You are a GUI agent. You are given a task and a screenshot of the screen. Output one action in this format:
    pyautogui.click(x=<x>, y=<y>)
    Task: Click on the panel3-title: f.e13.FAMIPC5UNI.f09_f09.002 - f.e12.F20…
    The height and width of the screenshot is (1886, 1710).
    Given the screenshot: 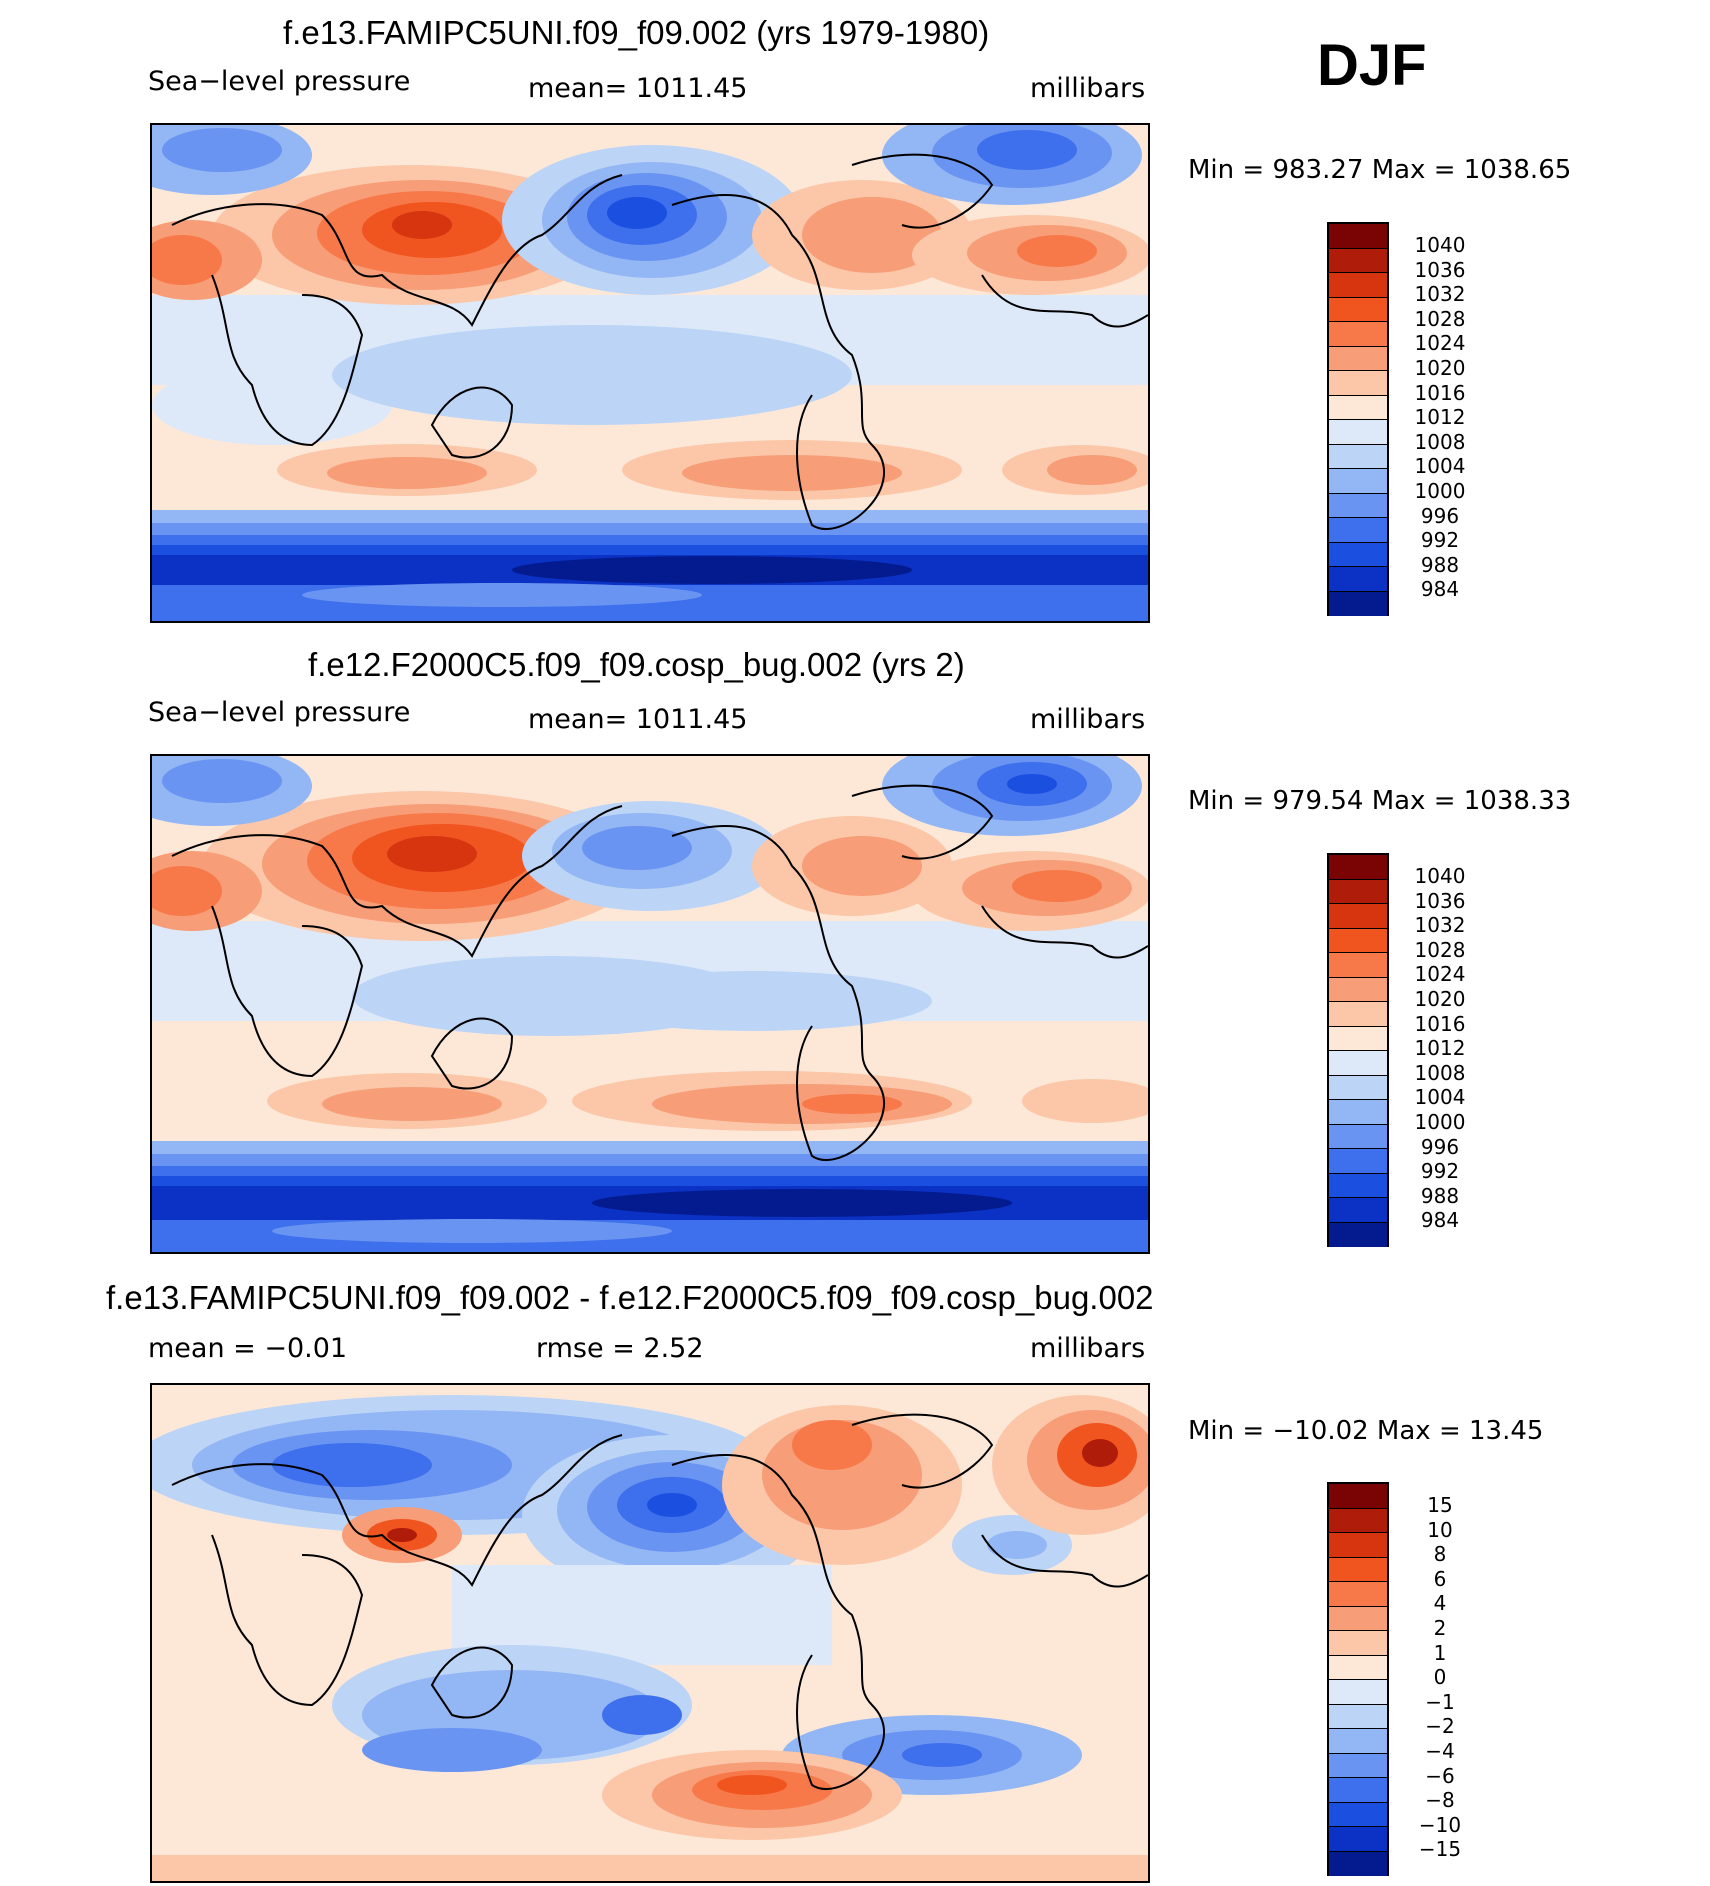 What is the action you would take?
    pyautogui.click(x=630, y=1297)
    